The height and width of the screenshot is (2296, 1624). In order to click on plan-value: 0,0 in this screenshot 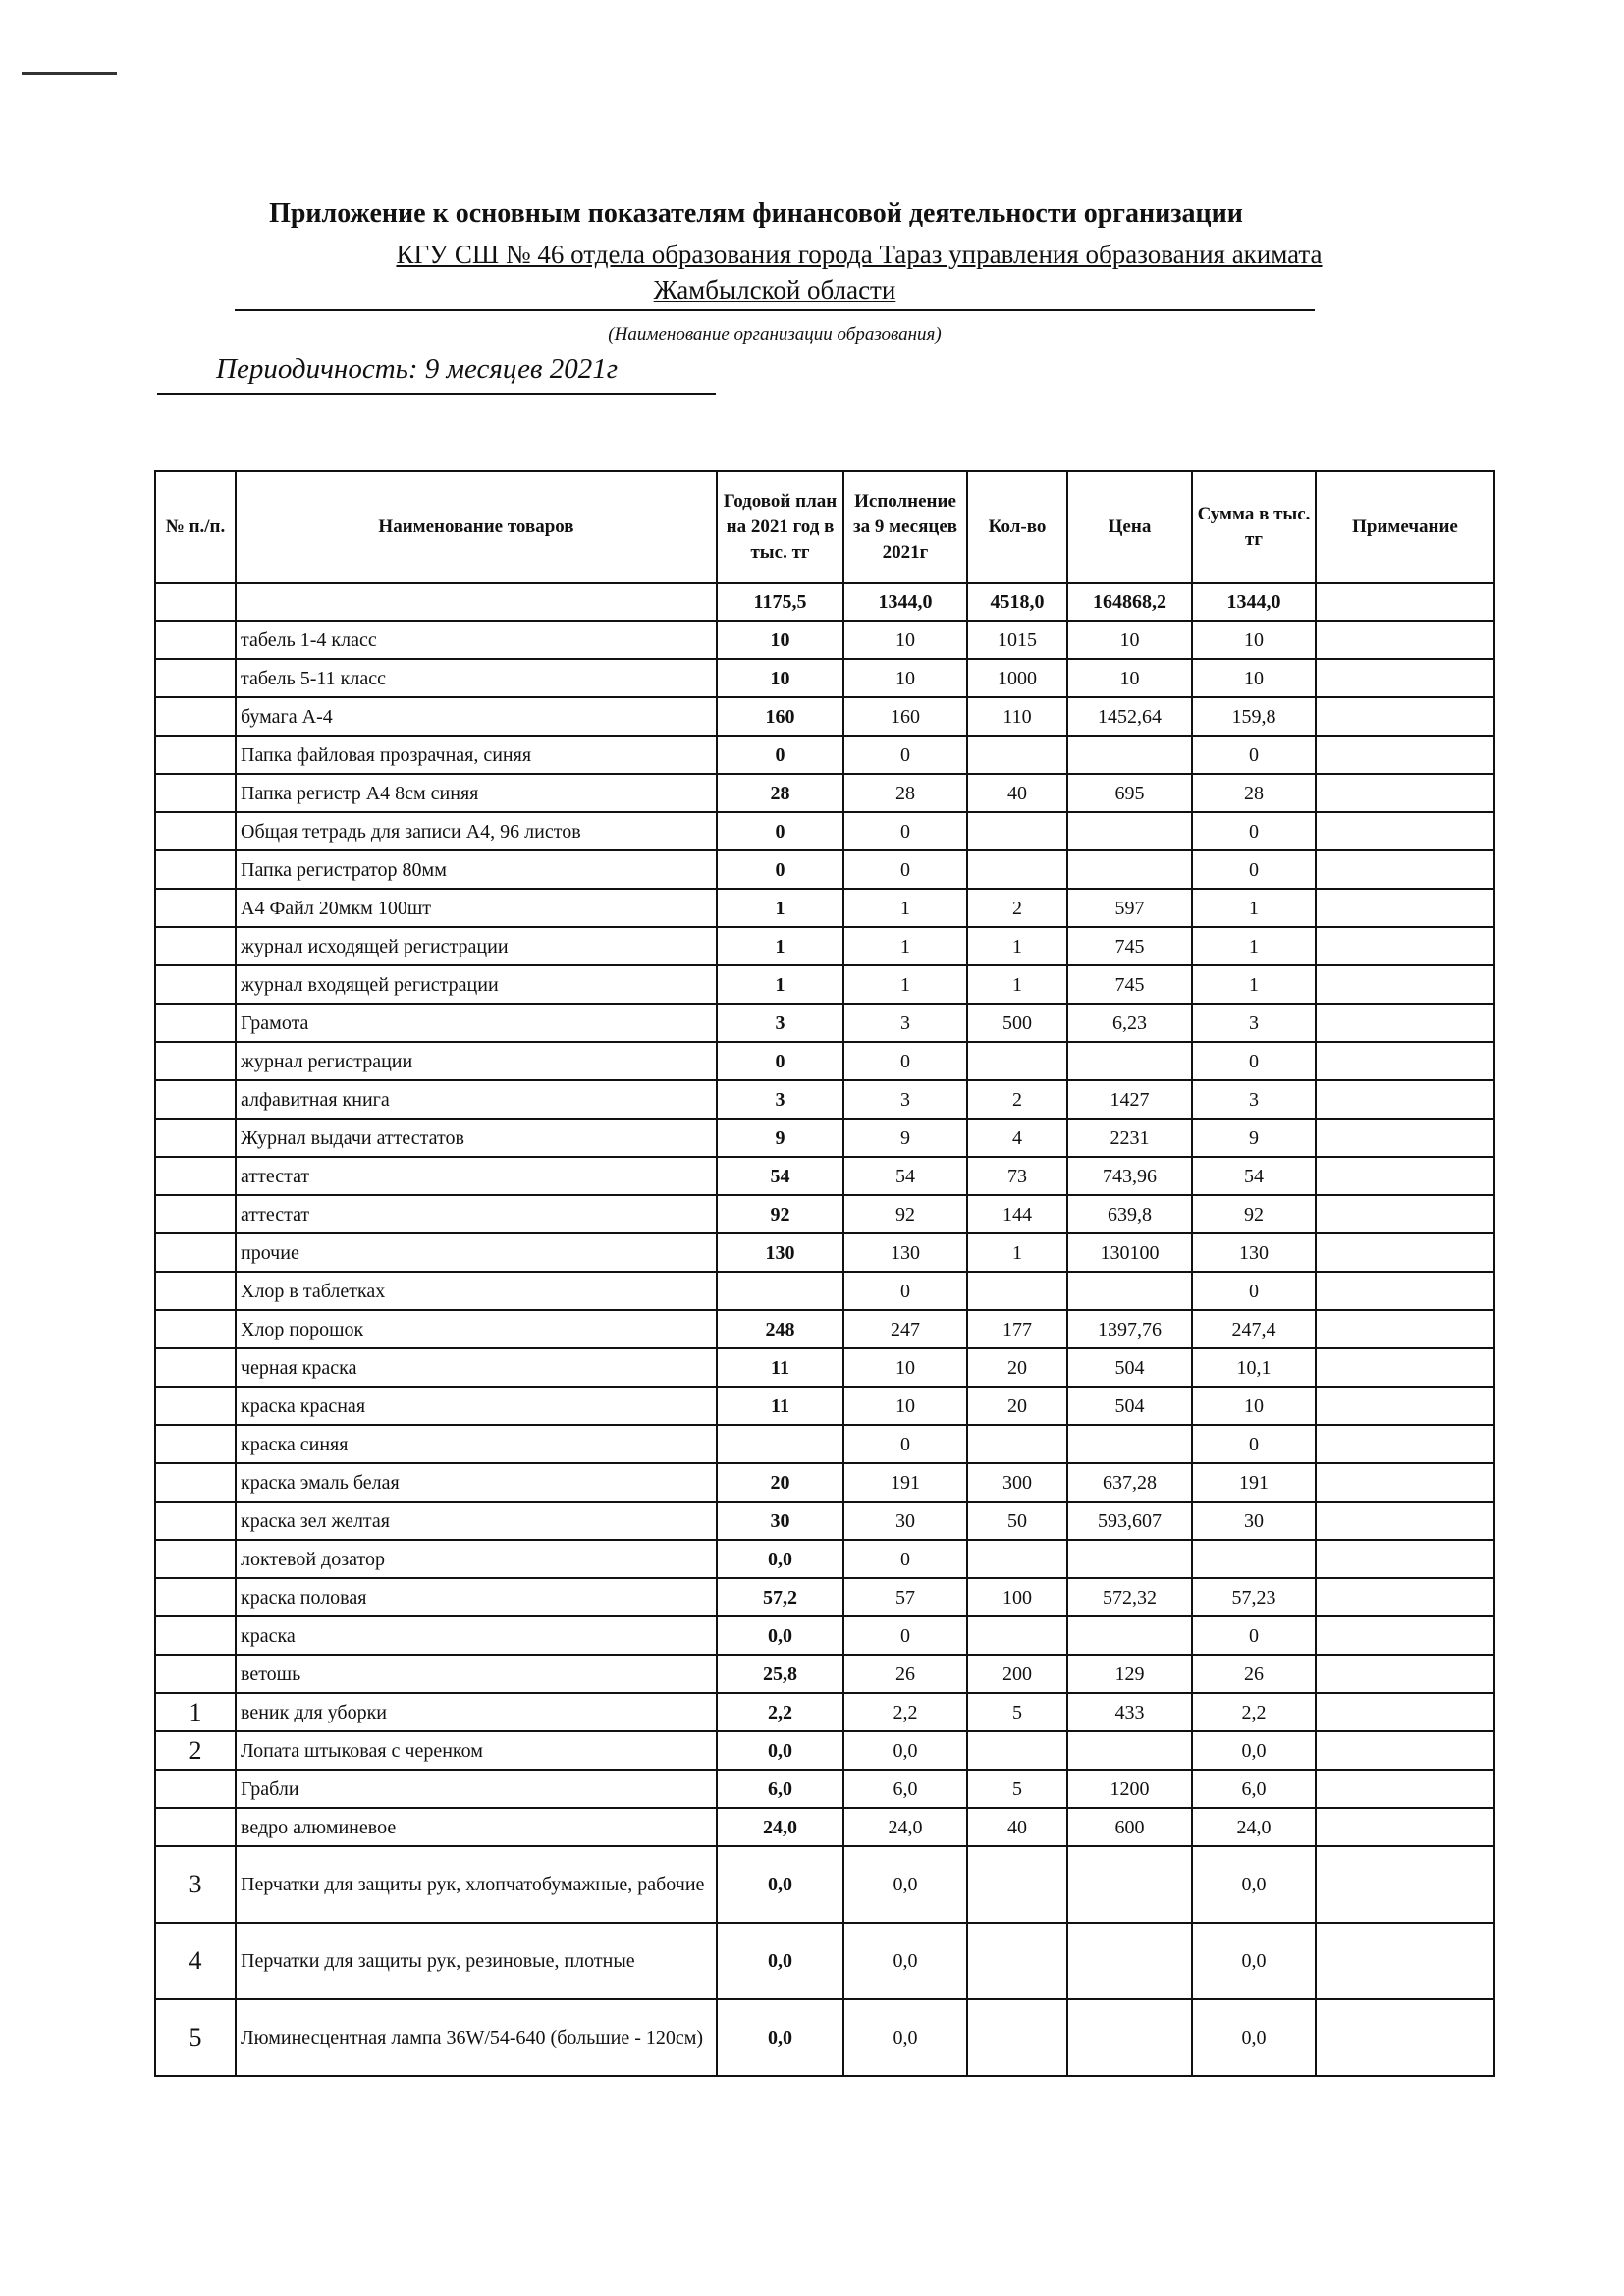, I will do `click(780, 1961)`.